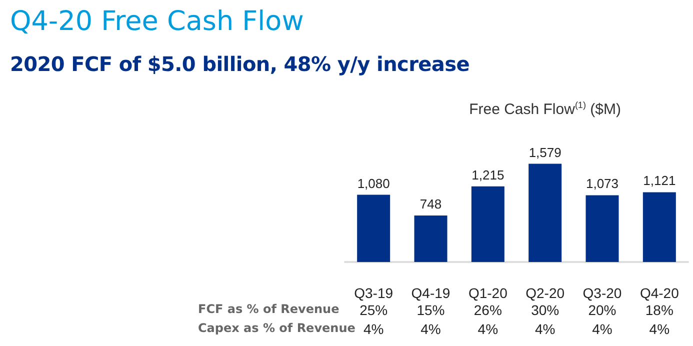  What do you see at coordinates (602, 293) in the screenshot?
I see `x-tick-label: Q3-20` at bounding box center [602, 293].